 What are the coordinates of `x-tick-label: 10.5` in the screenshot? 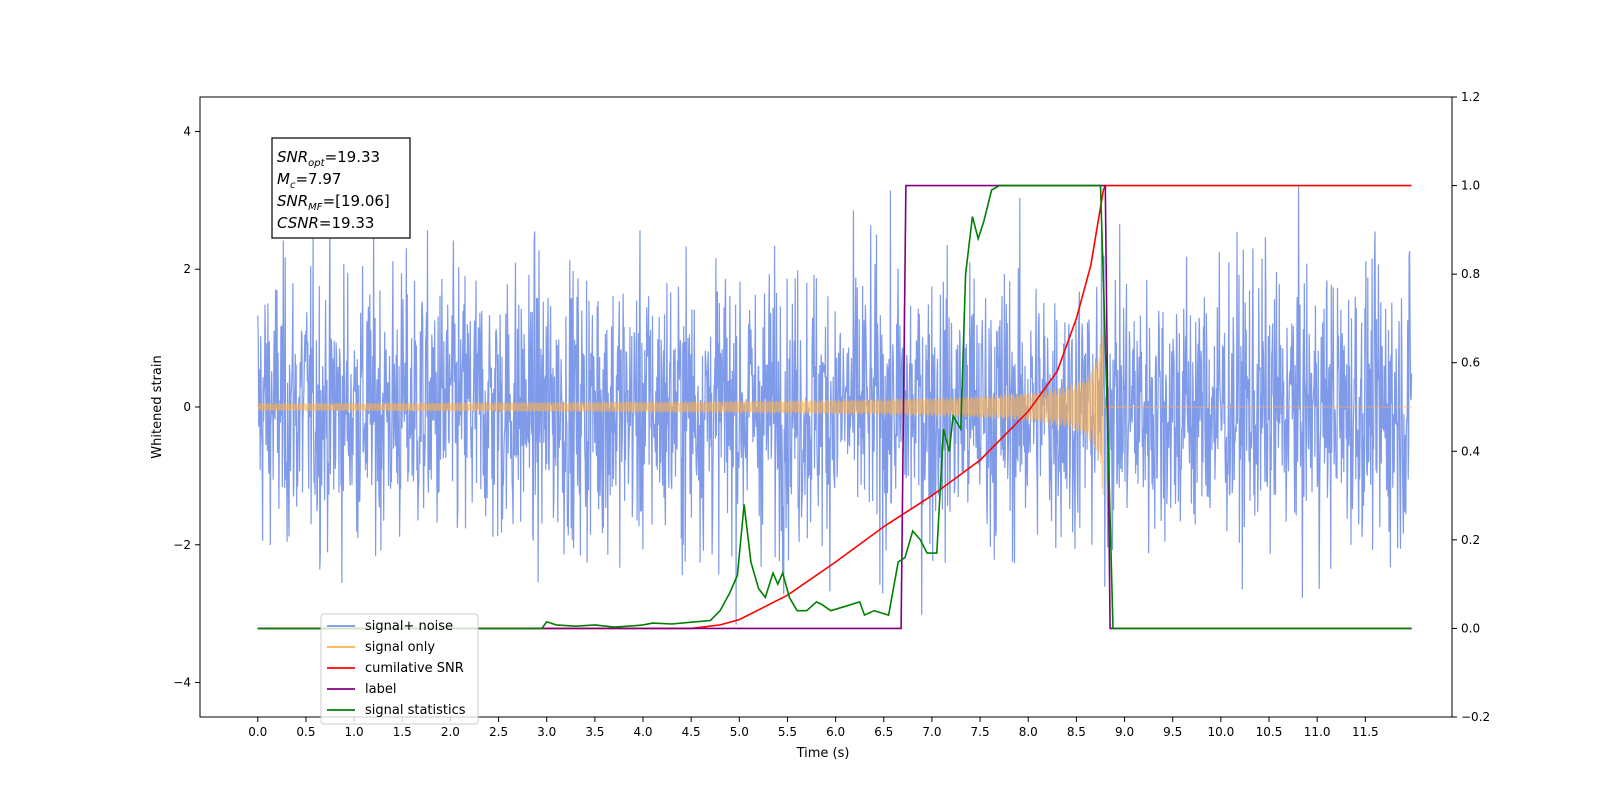 It's located at (1269, 732).